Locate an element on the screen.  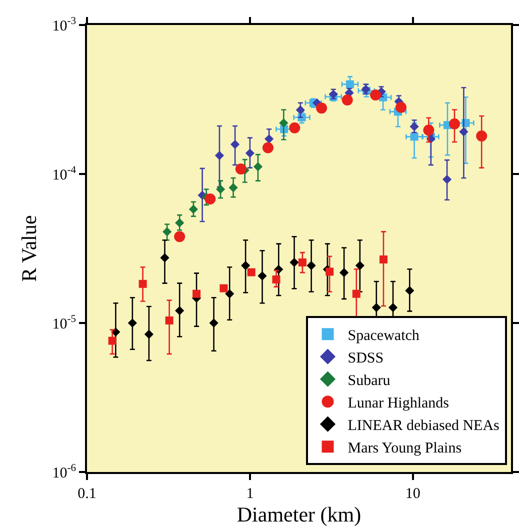
legend-label: Spacewatch is located at coordinates (384, 336).